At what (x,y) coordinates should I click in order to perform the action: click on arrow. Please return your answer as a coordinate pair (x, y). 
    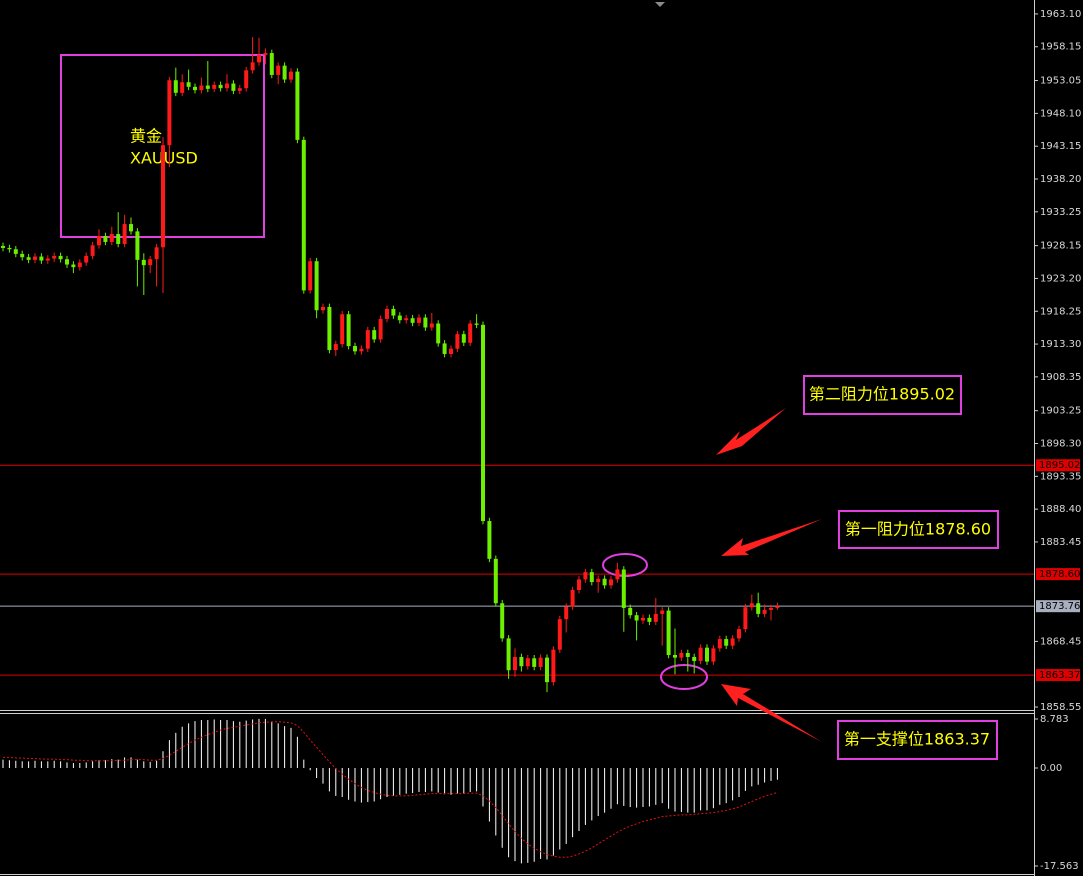
    Looking at the image, I should click on (751, 431).